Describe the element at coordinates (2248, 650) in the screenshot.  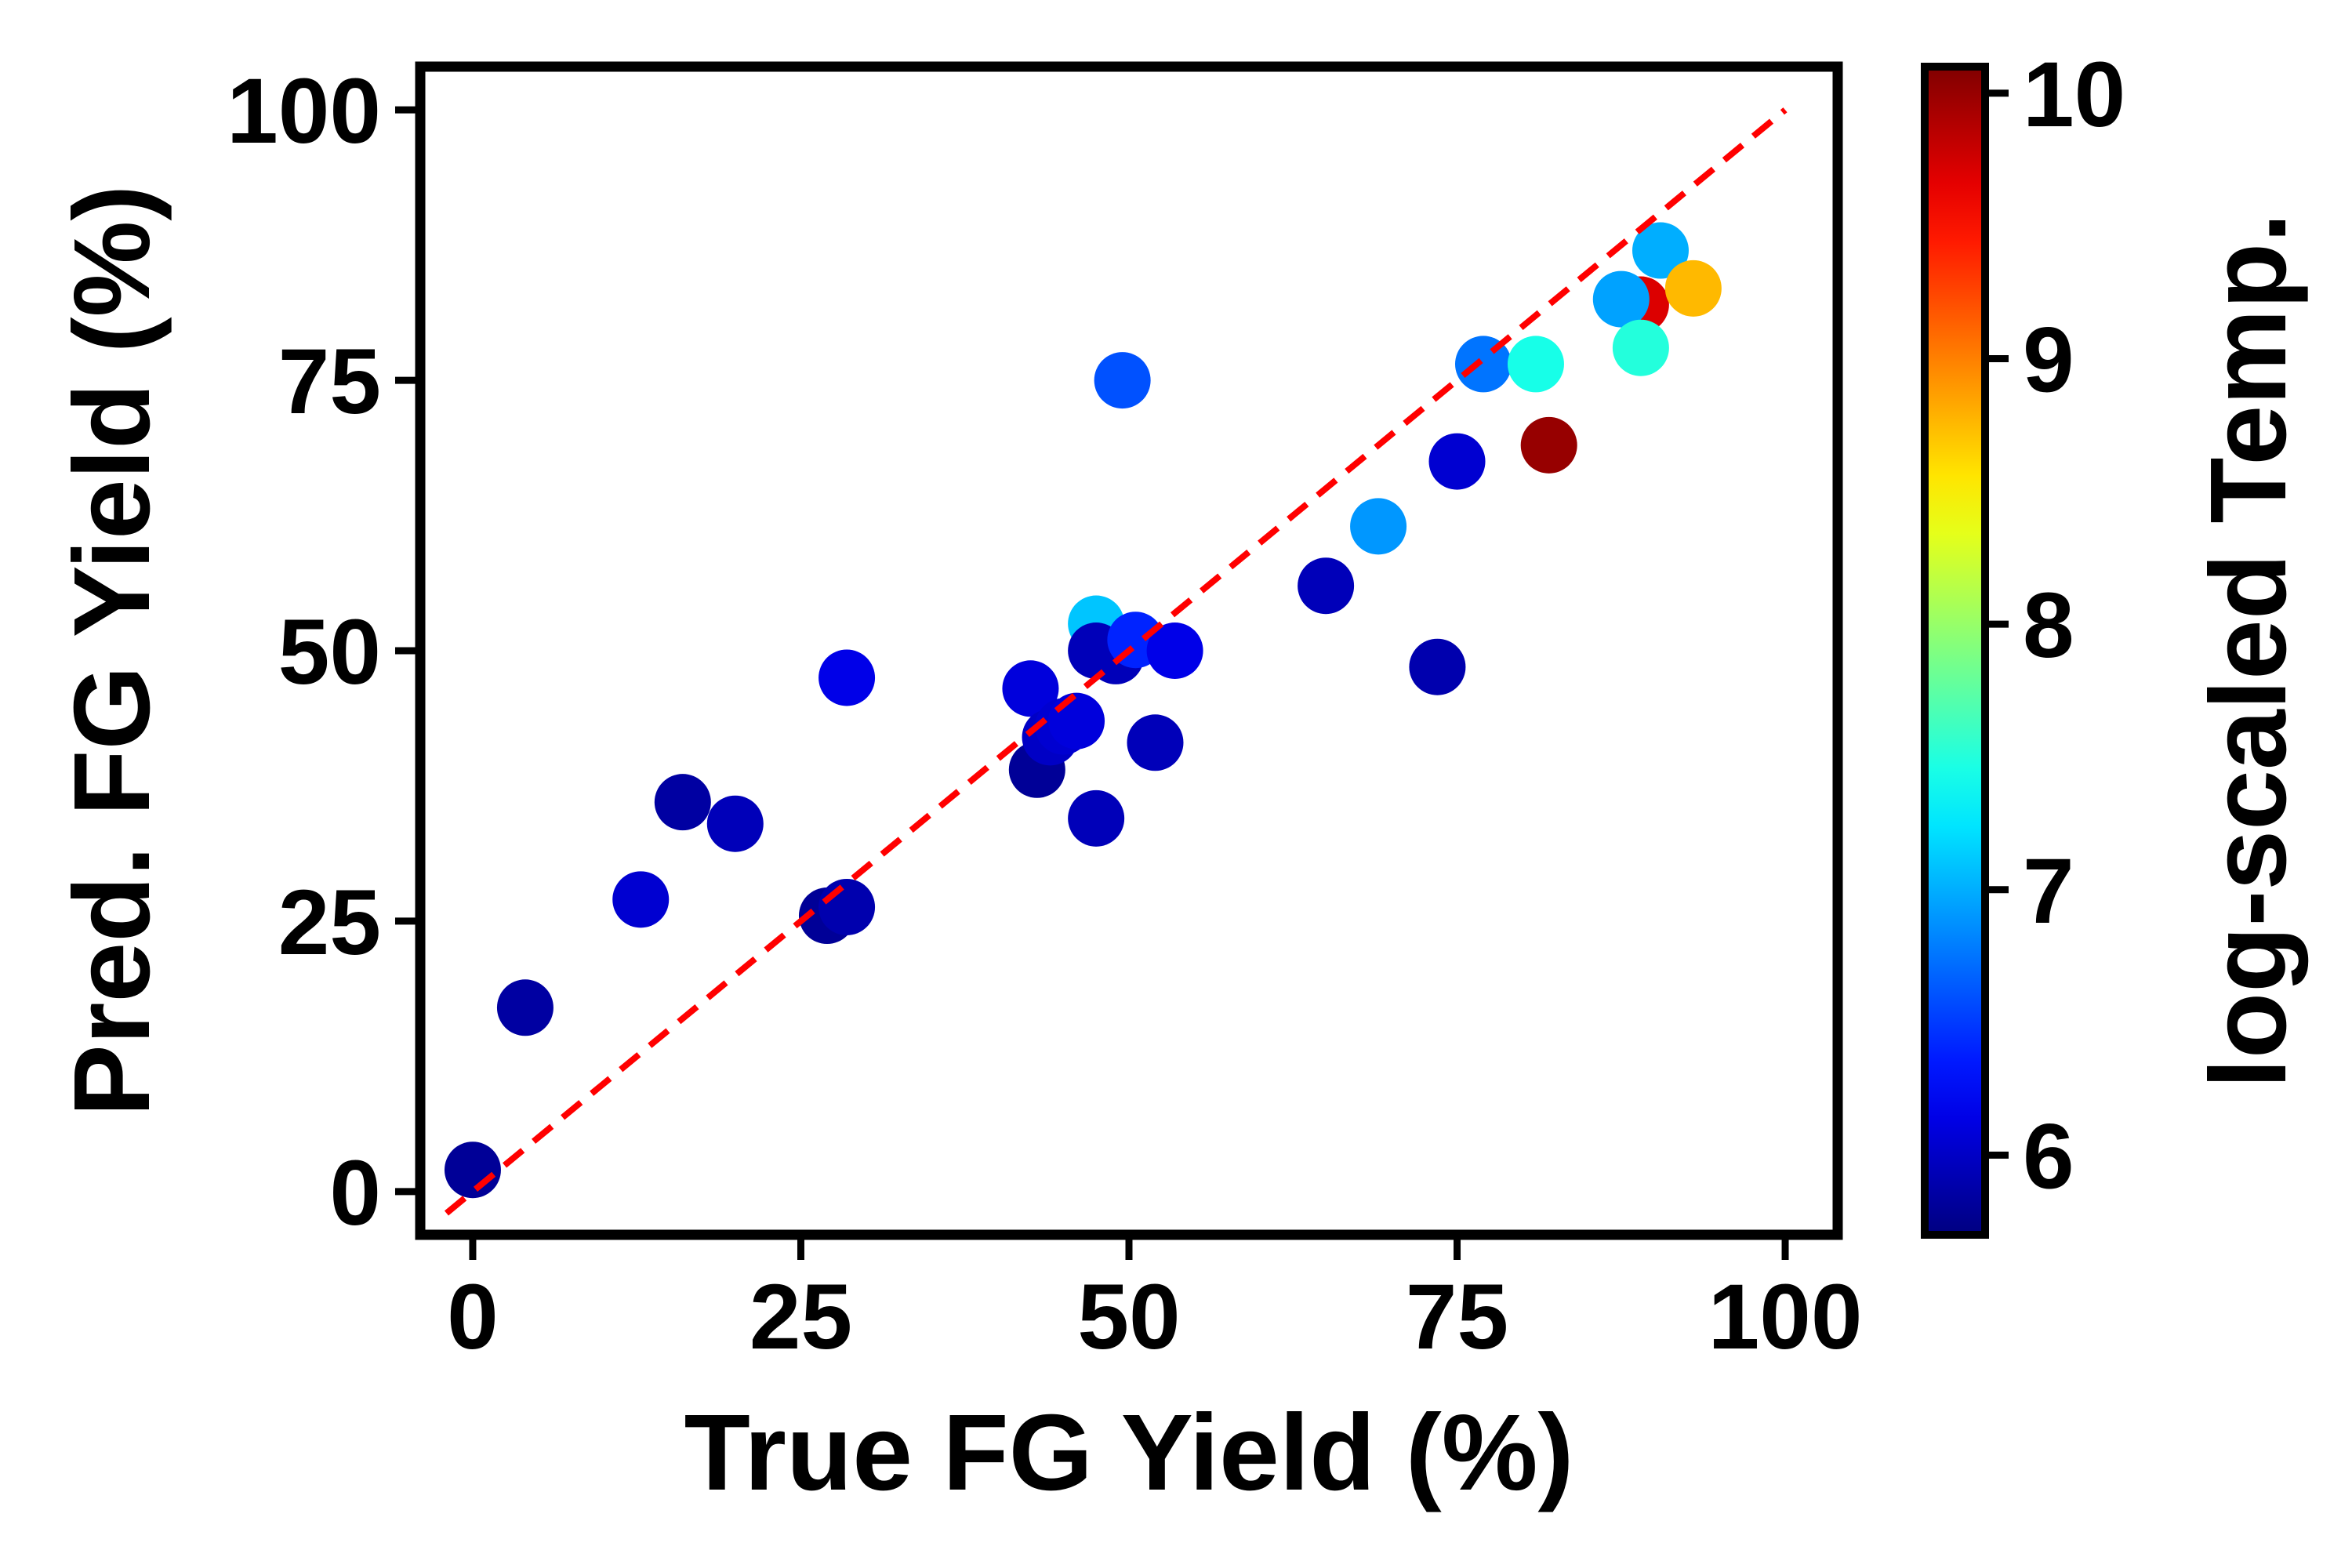
I see `colorbar-title: log-scaled Temp.` at that location.